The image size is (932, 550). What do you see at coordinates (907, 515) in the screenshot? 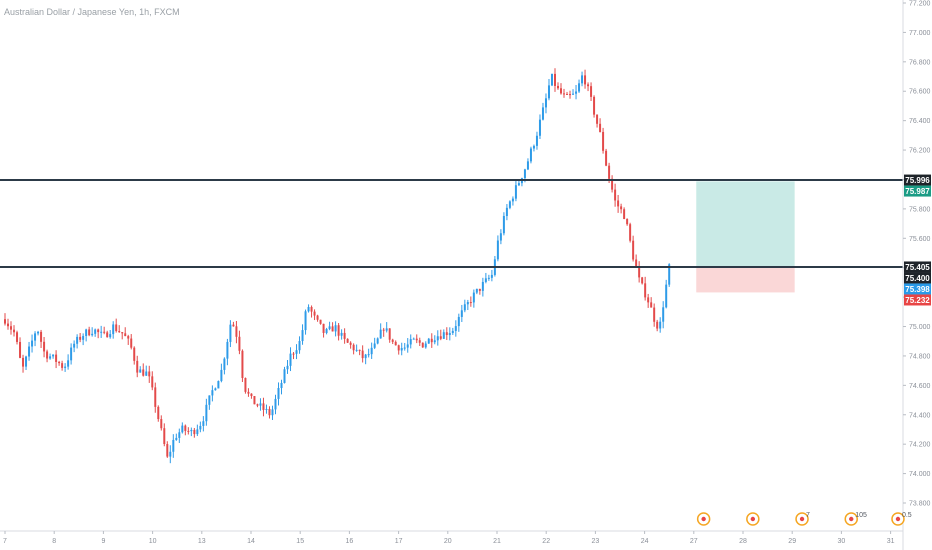
I see `event-count: 0.5` at bounding box center [907, 515].